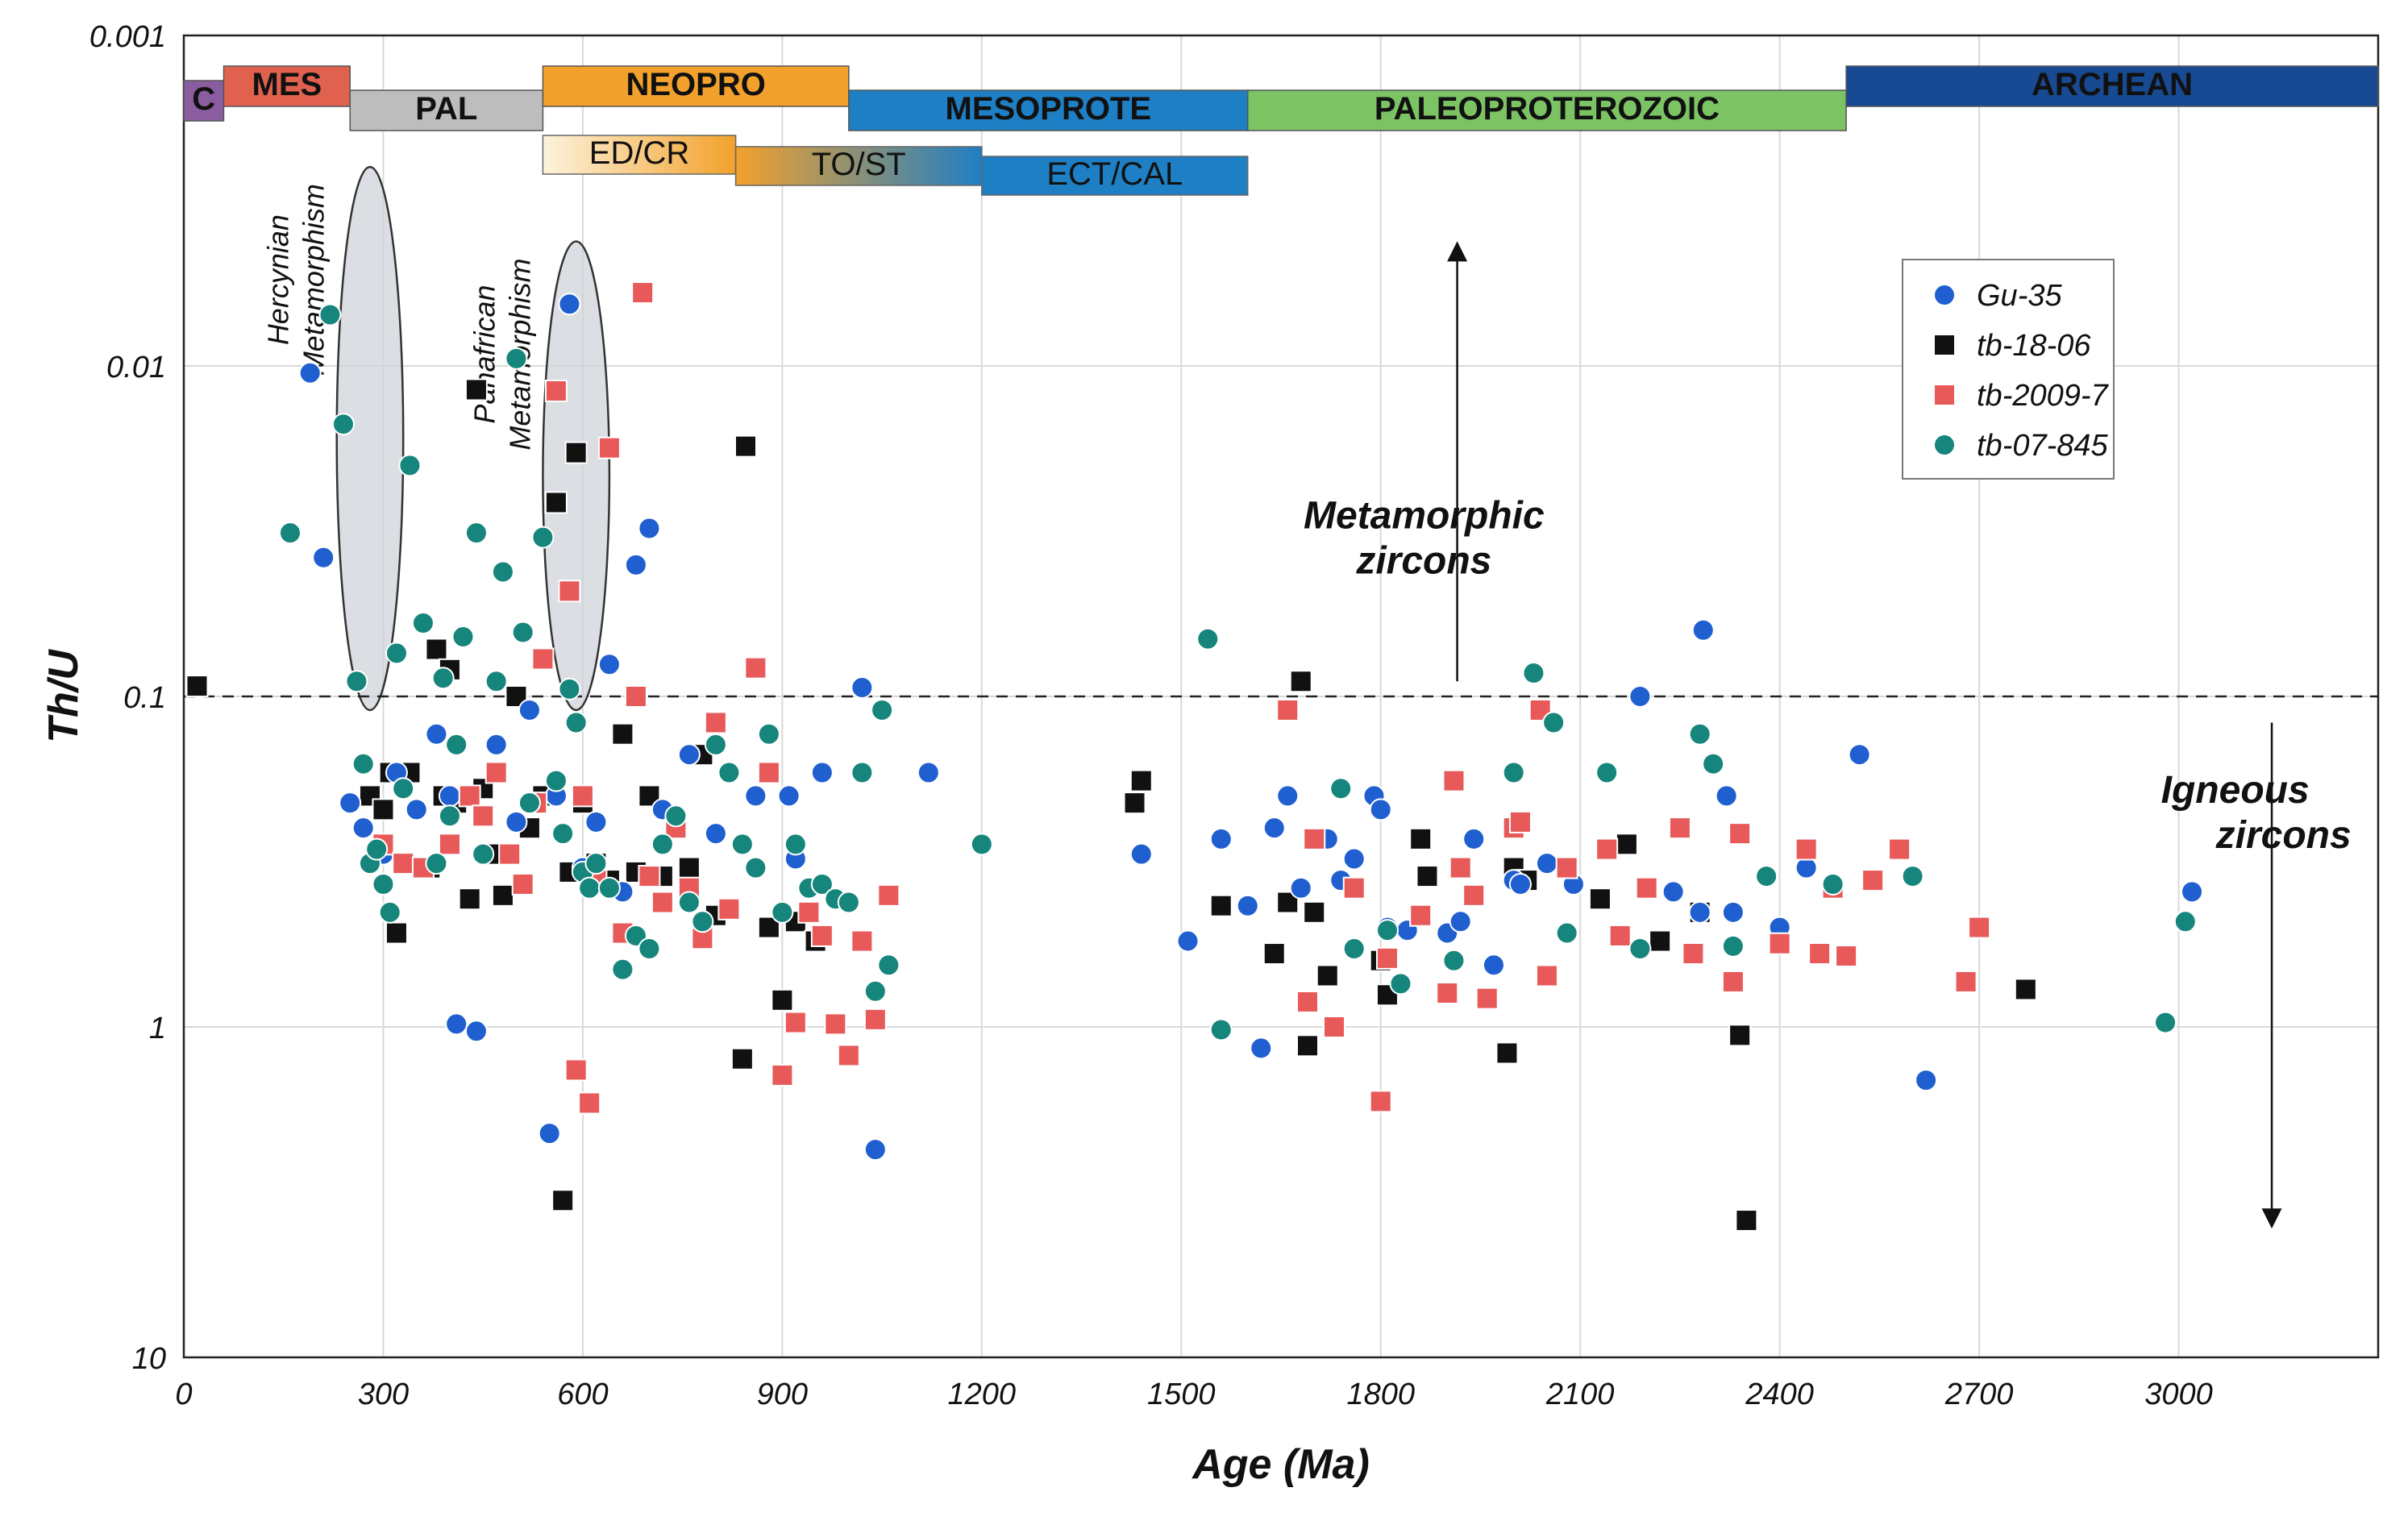 This screenshot has width=2408, height=1521. What do you see at coordinates (1580, 1394) in the screenshot?
I see `x-tick-label: 2100` at bounding box center [1580, 1394].